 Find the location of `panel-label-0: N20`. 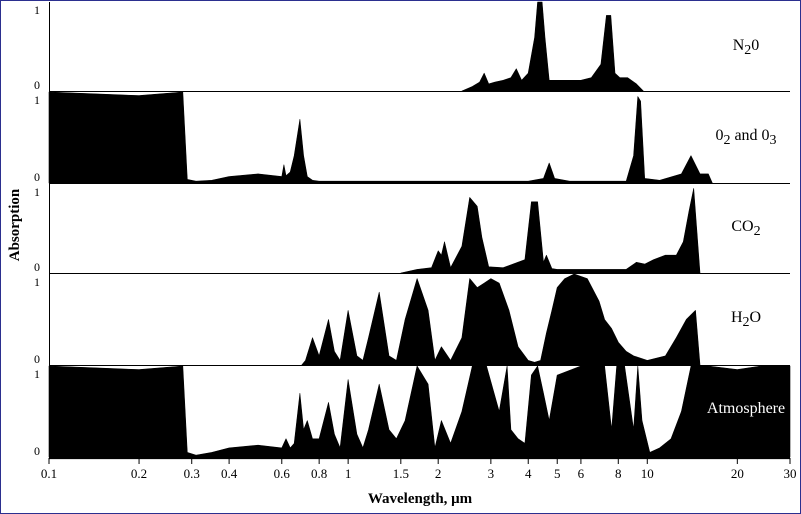

panel-label-0: N20 is located at coordinates (746, 47).